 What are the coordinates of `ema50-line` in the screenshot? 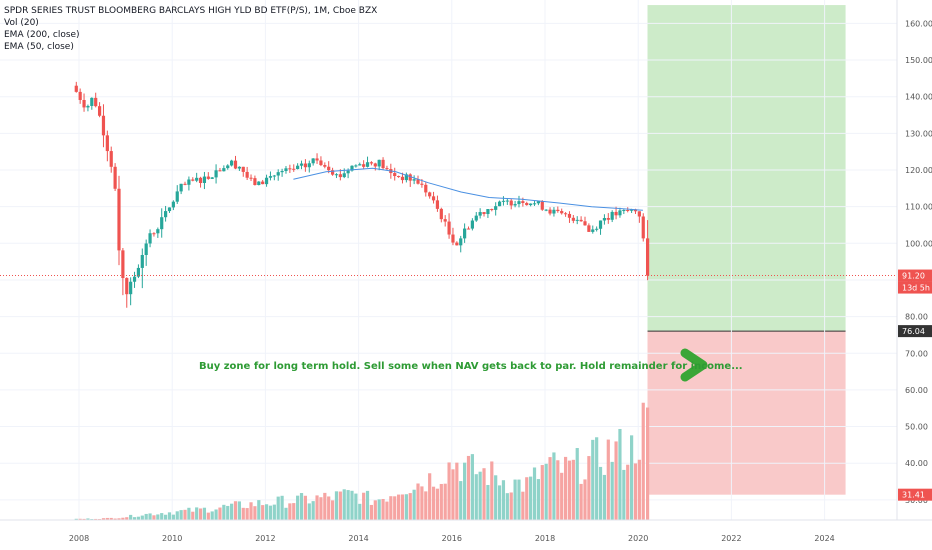 It's located at (468, 189).